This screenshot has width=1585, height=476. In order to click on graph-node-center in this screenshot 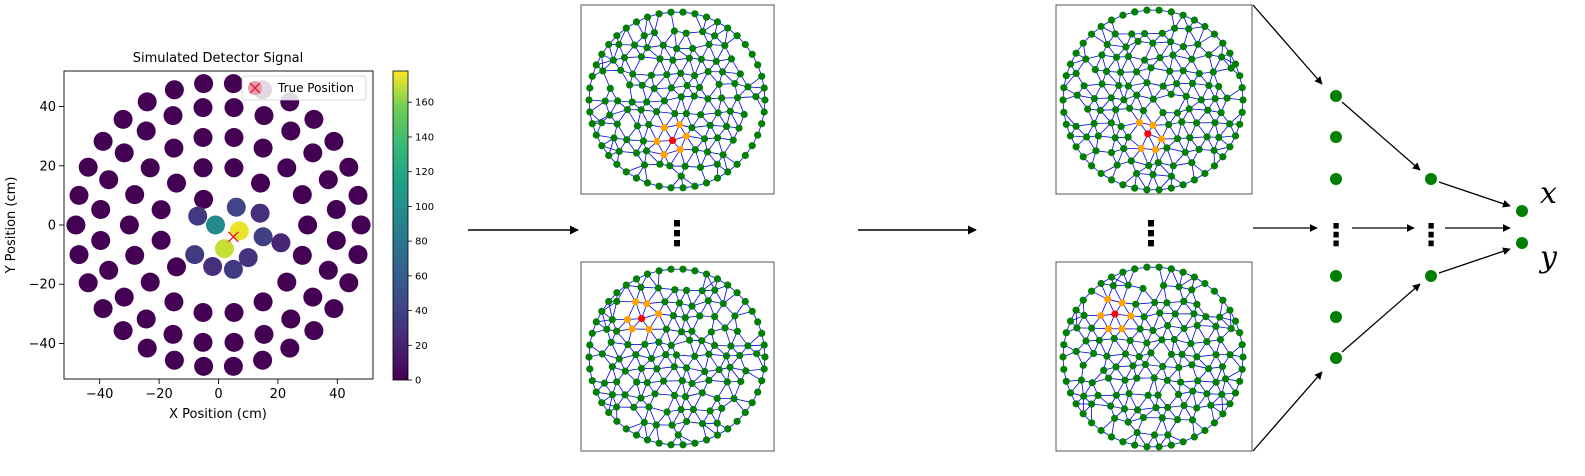, I will do `click(672, 140)`.